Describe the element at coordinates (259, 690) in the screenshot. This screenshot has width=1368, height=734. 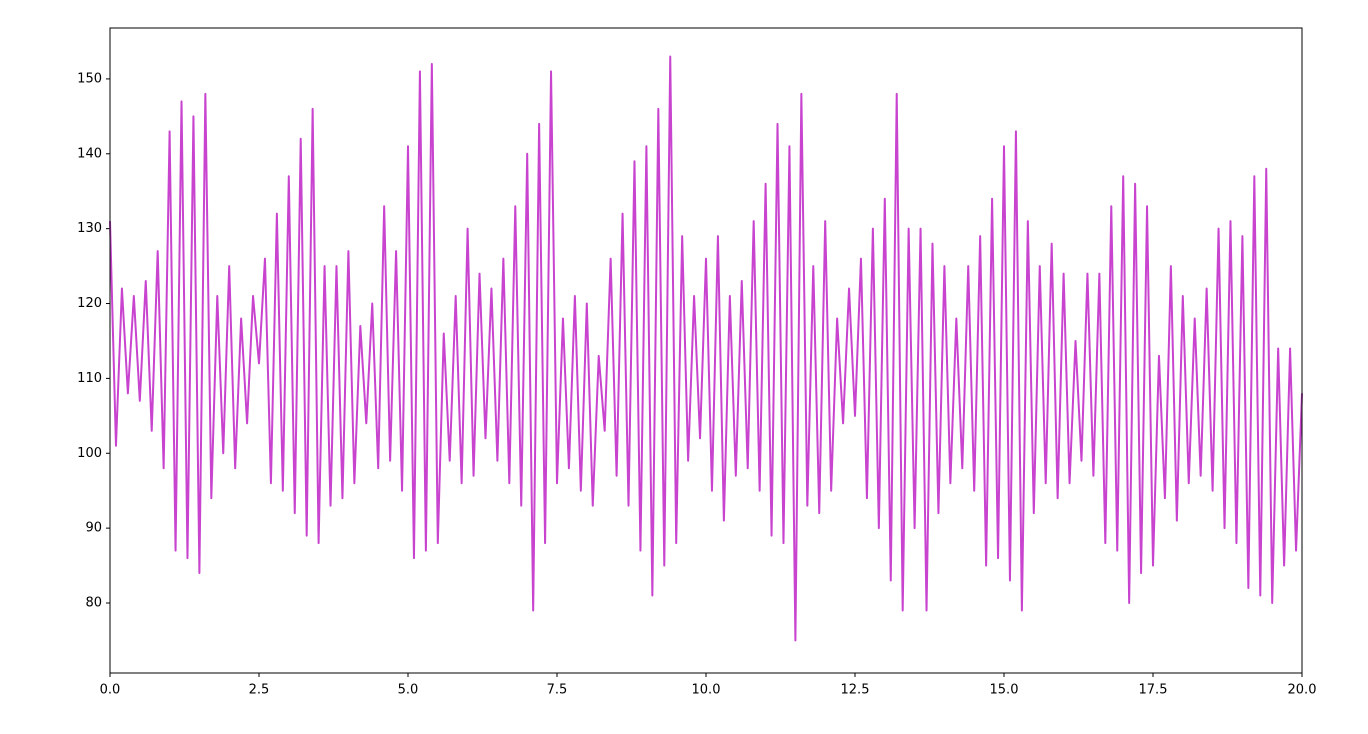
I see `x-tick-label: 2.5` at that location.